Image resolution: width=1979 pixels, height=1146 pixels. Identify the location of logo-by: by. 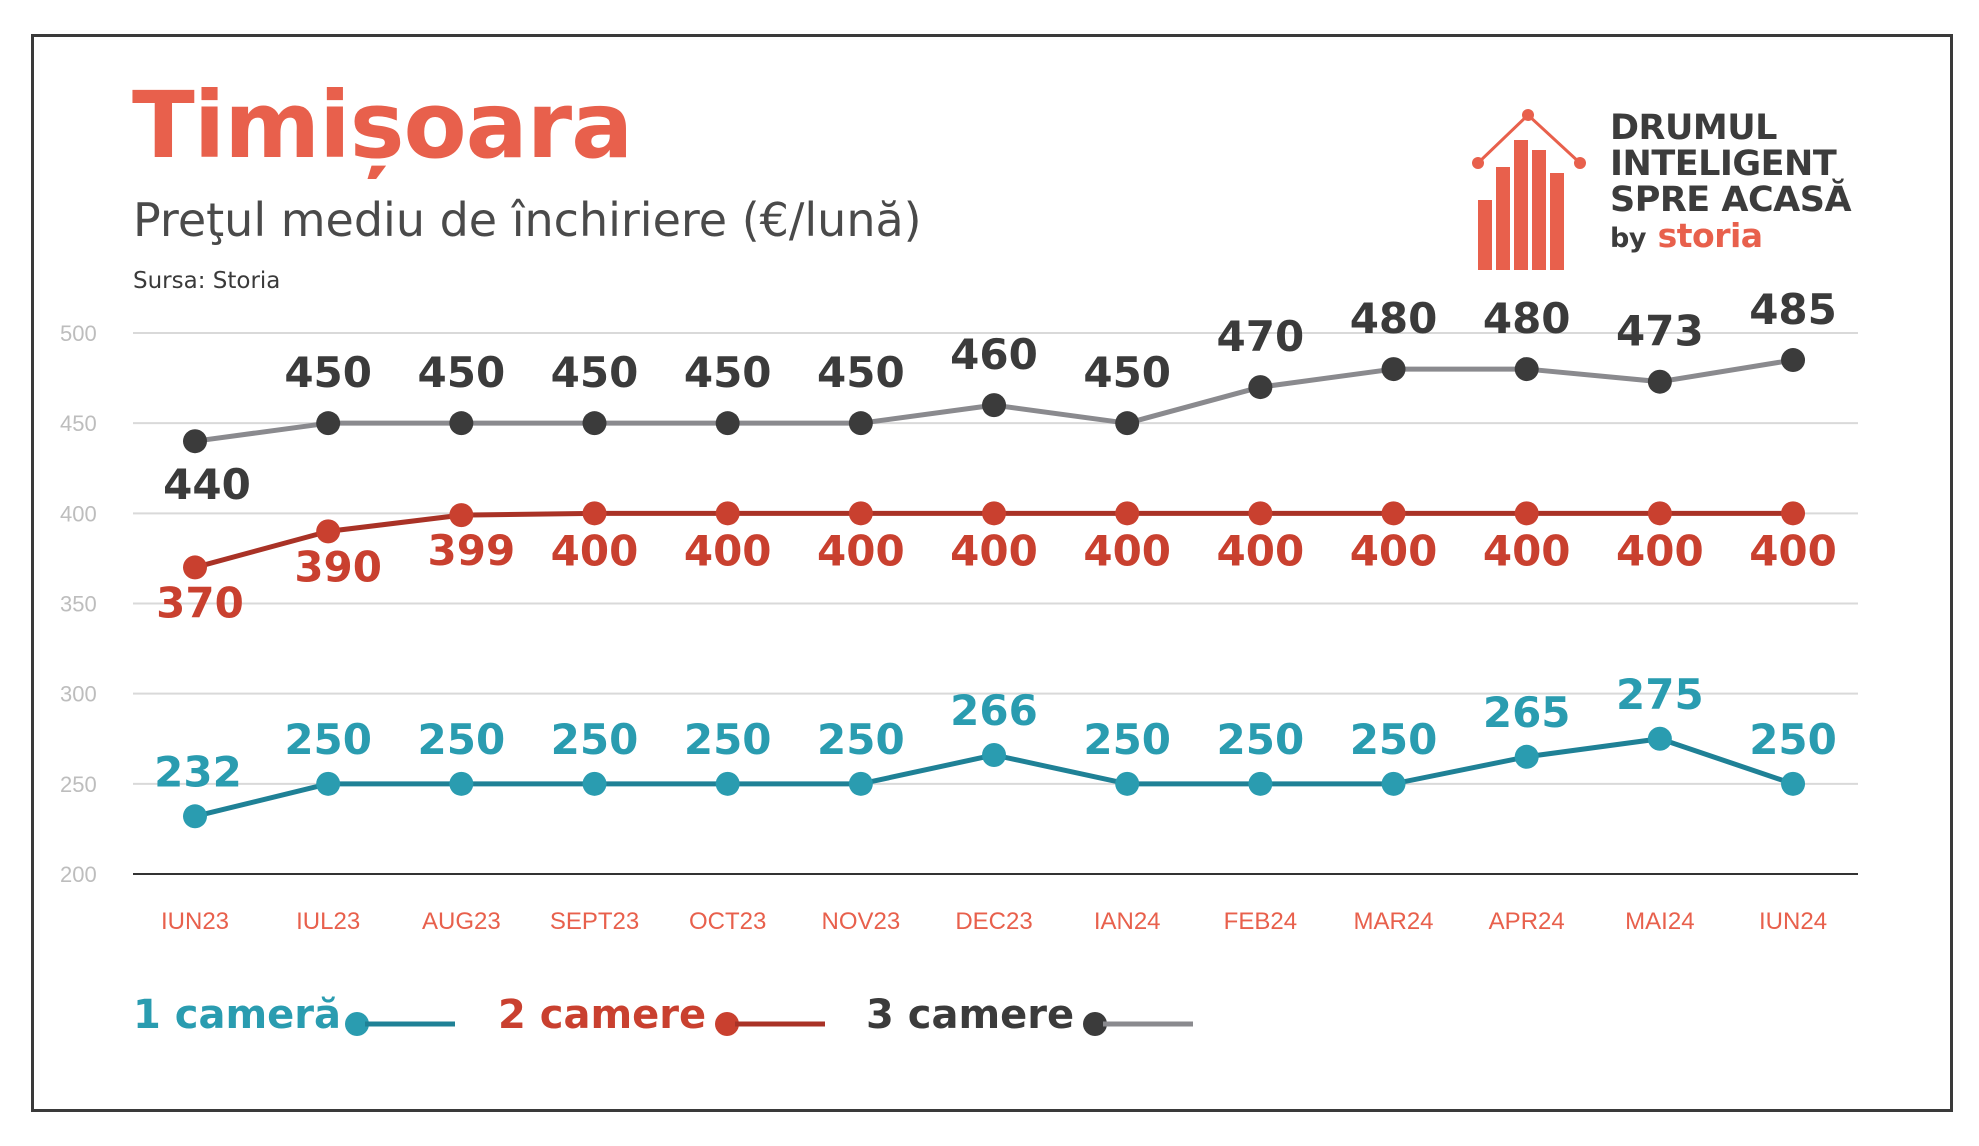
(1628, 238).